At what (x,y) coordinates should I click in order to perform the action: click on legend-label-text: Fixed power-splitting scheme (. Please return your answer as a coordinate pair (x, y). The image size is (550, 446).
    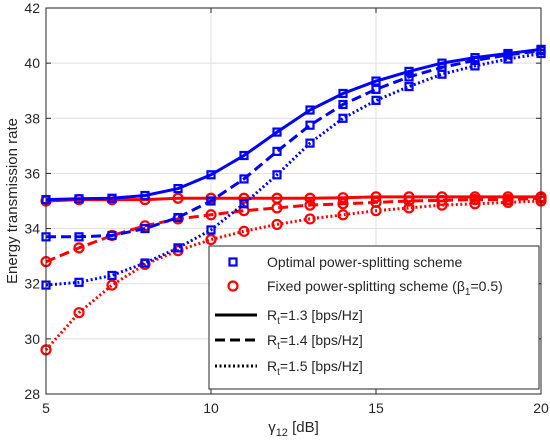
    Looking at the image, I should click on (362, 286).